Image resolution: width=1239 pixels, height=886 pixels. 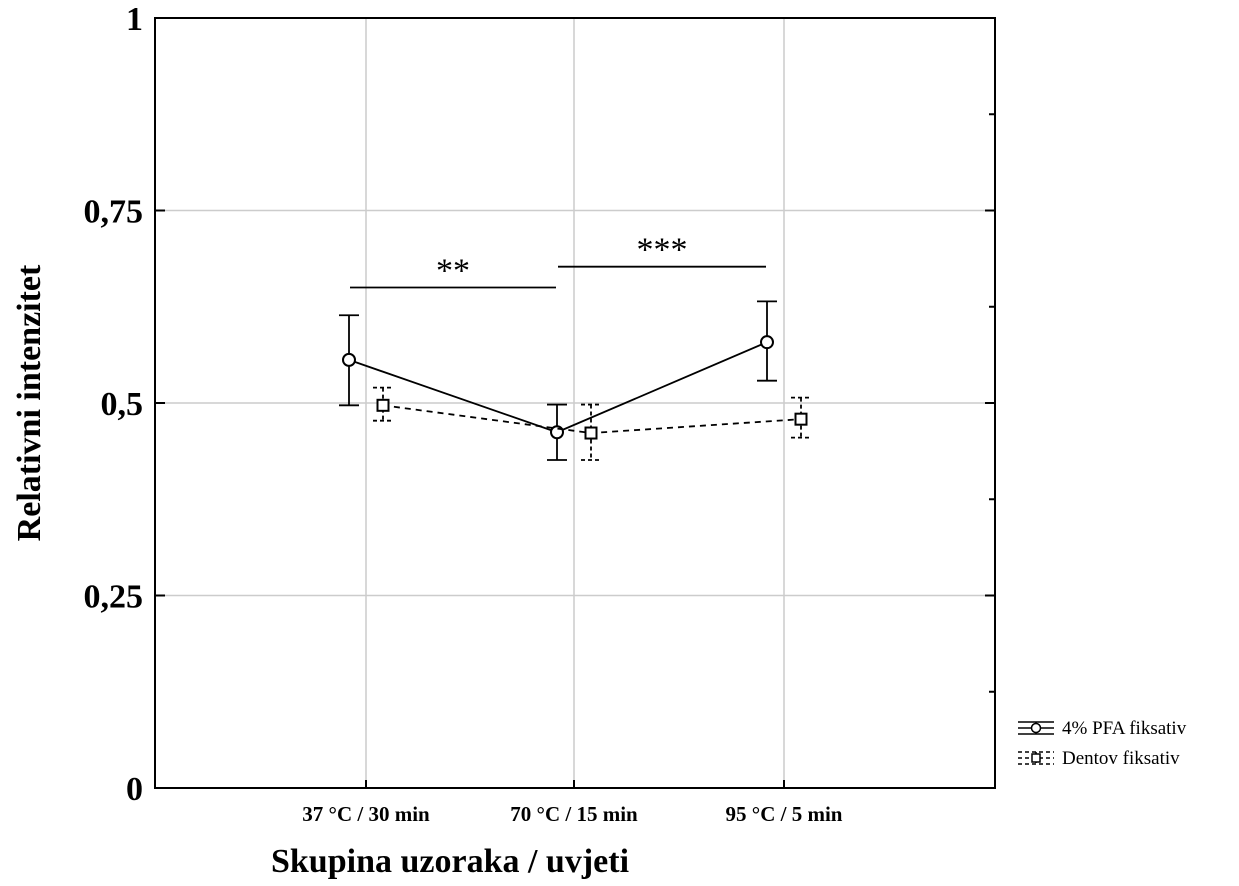 I want to click on x-tick-label: 70 °C / 15 min, so click(x=574, y=814).